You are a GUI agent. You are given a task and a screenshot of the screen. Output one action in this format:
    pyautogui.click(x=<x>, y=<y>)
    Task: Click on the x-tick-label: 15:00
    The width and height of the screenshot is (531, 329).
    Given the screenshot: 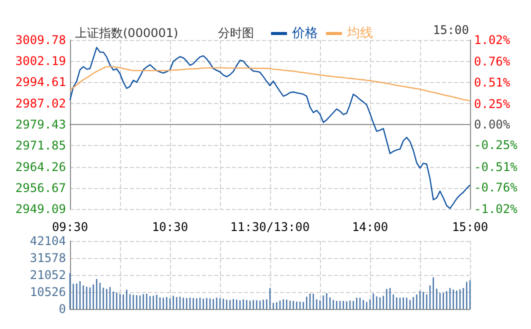 What is the action you would take?
    pyautogui.click(x=470, y=227)
    